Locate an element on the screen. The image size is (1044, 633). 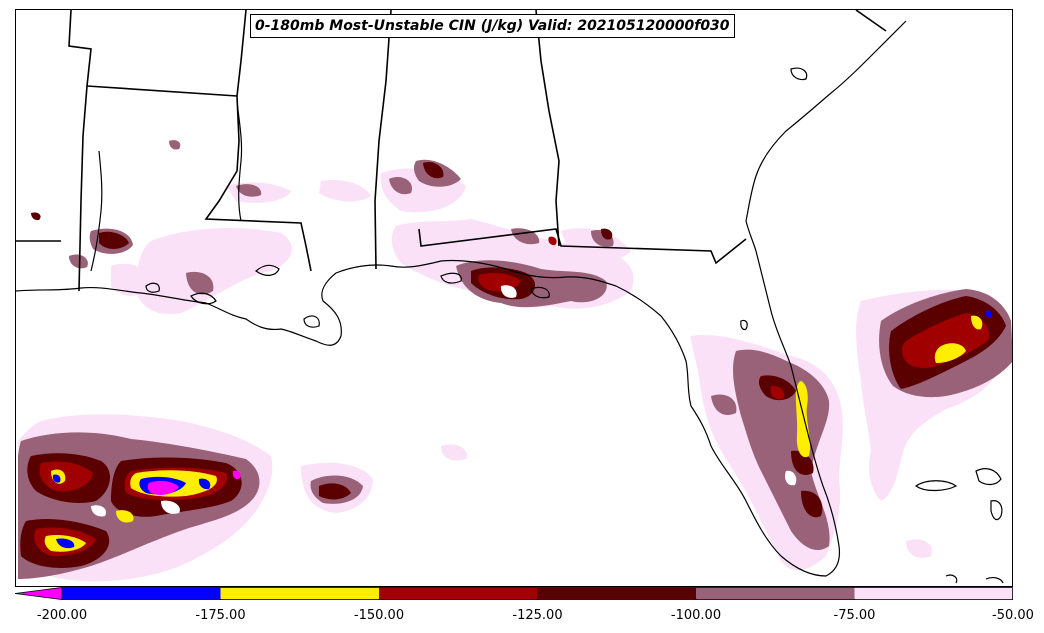
colorbar-extend-under is located at coordinates (39, 593).